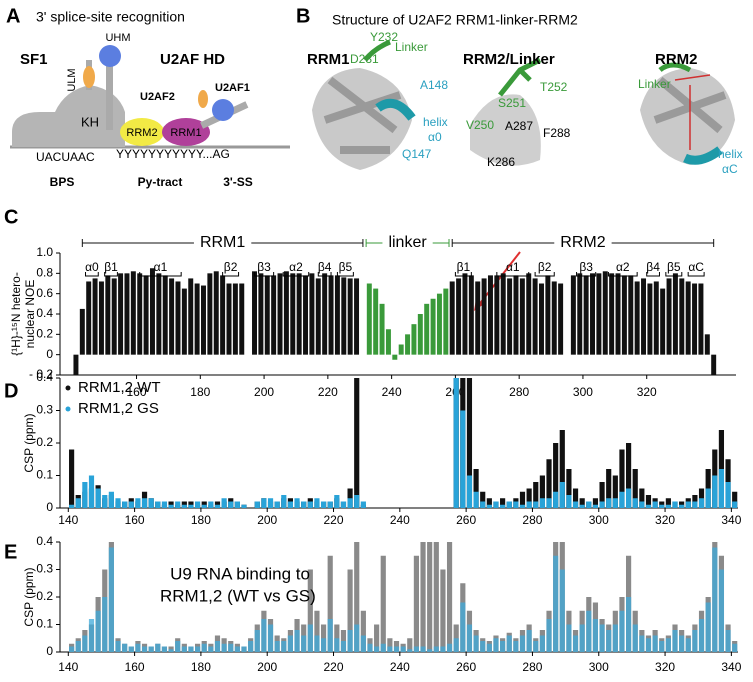 This screenshot has width=753, height=682. What do you see at coordinates (135, 667) in the screenshot?
I see `x-tick-label: 160` at bounding box center [135, 667].